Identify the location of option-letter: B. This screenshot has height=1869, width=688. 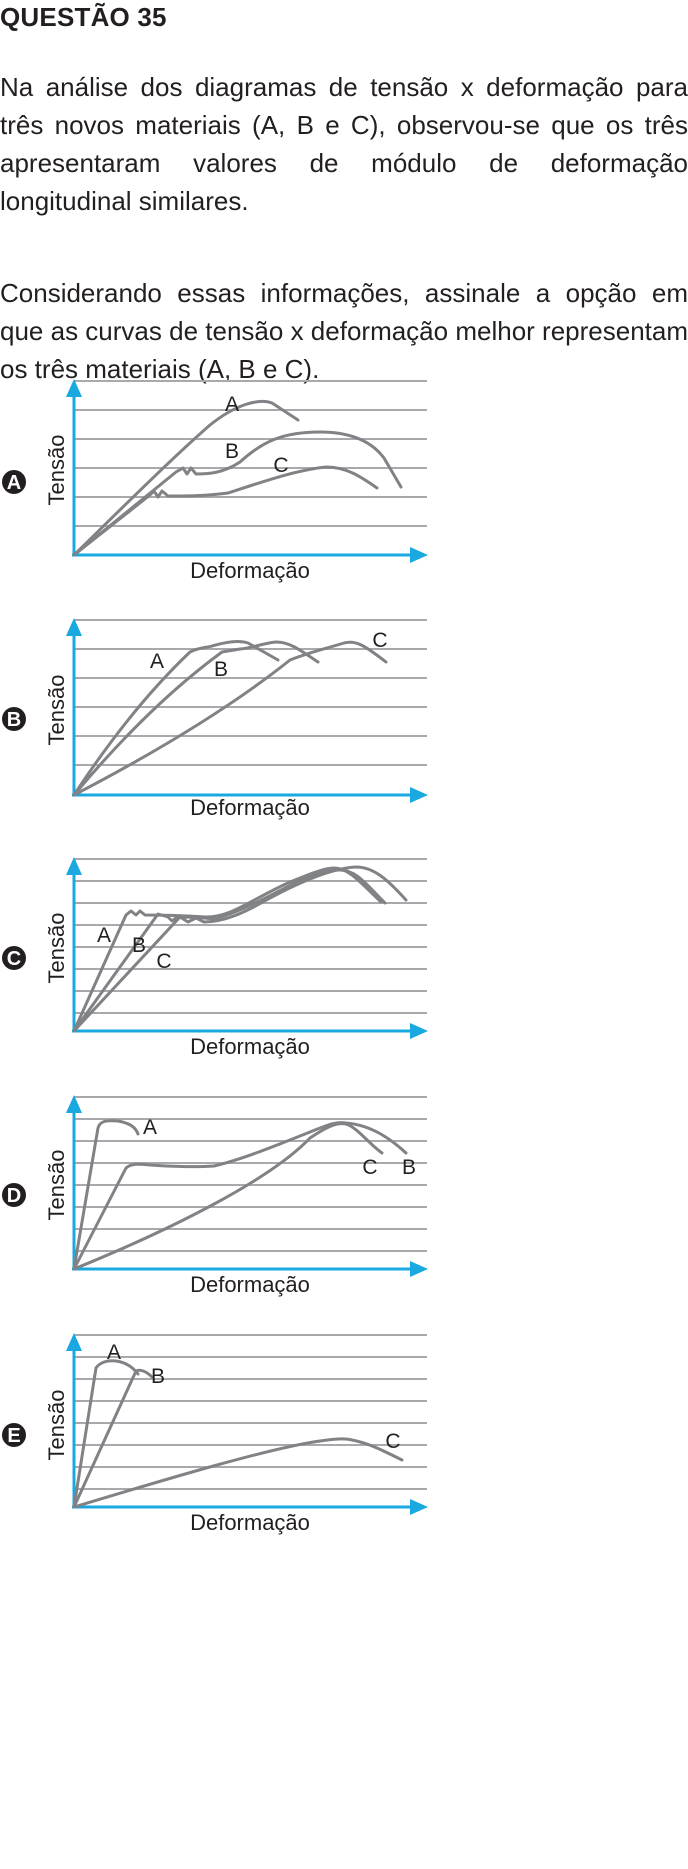
(14, 720).